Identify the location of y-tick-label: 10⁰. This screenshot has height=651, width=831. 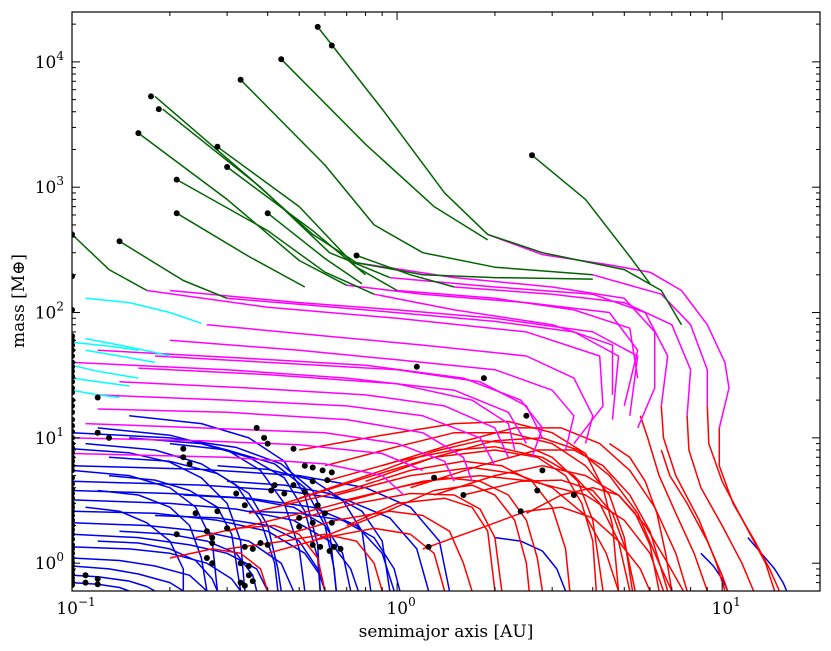
(49, 562).